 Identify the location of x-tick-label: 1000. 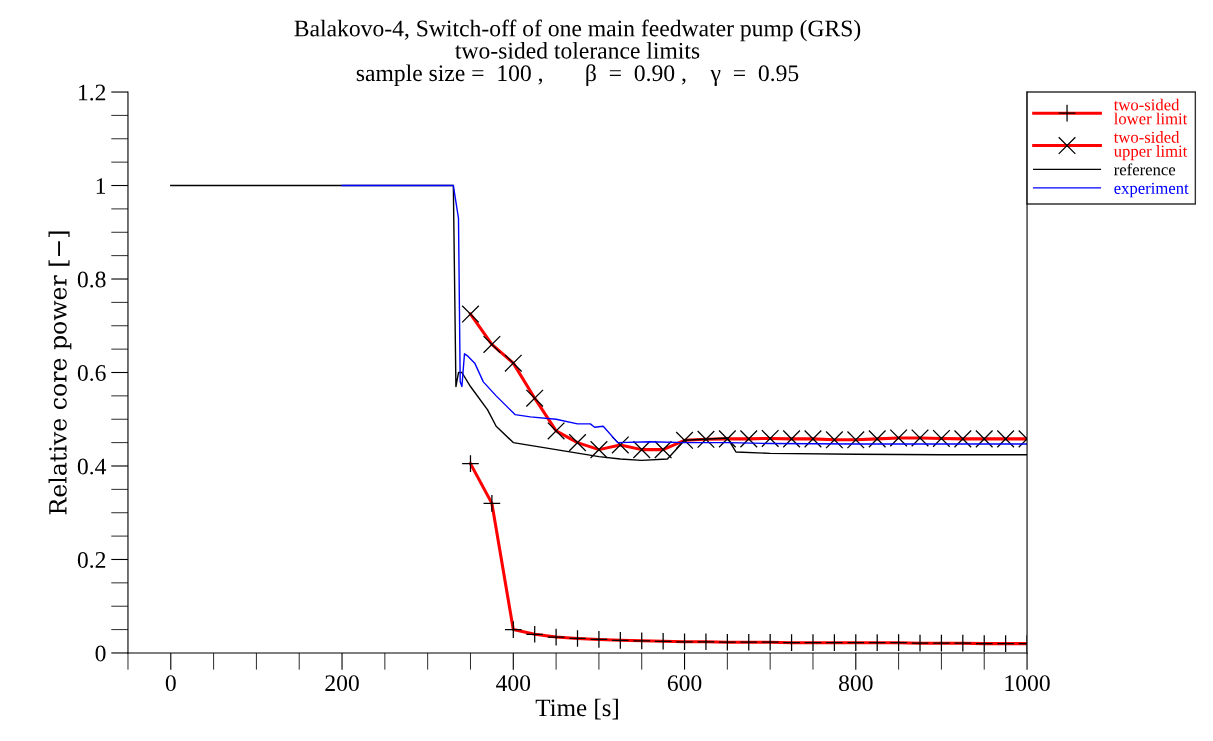
(1027, 683).